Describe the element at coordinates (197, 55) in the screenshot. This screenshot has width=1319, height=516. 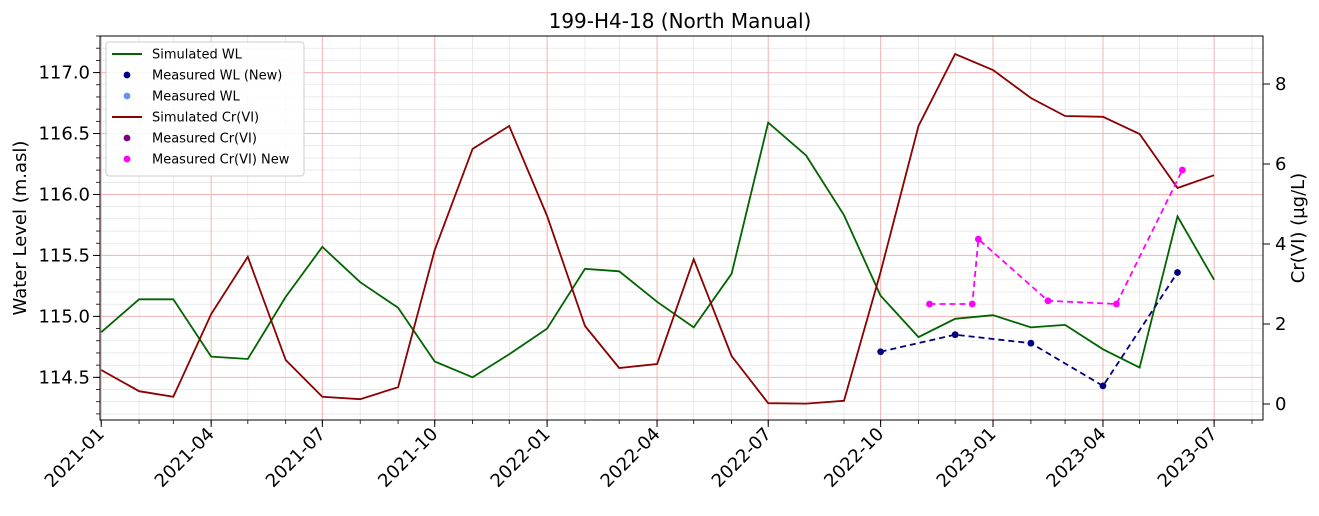
I see `legend-label: Simulated WL` at that location.